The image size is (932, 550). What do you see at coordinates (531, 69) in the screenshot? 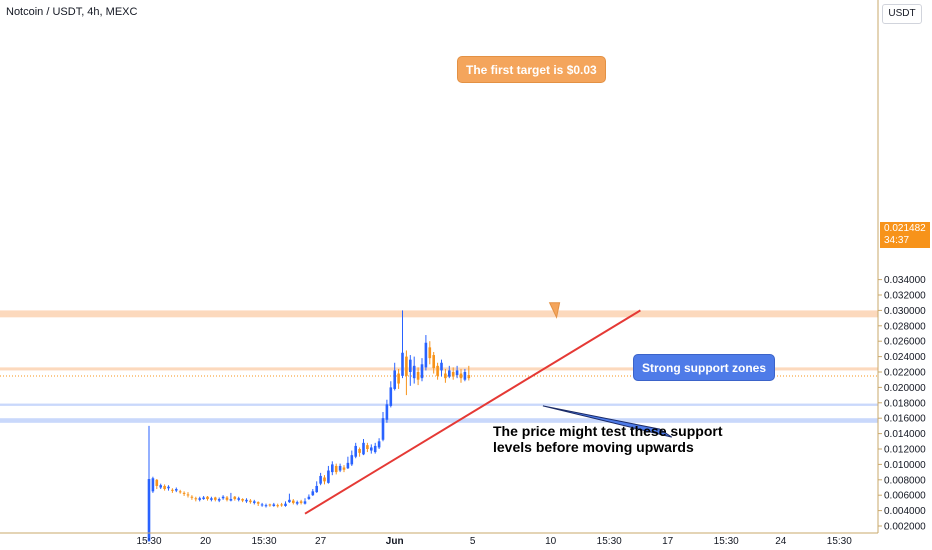
I see `target-callout: The first target is $0.03` at bounding box center [531, 69].